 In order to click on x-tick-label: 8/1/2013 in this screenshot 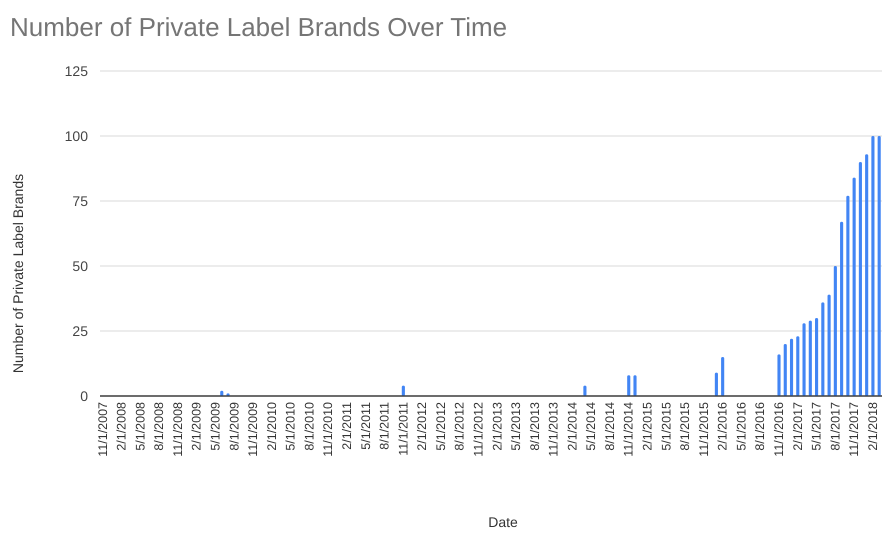, I will do `click(535, 426)`.